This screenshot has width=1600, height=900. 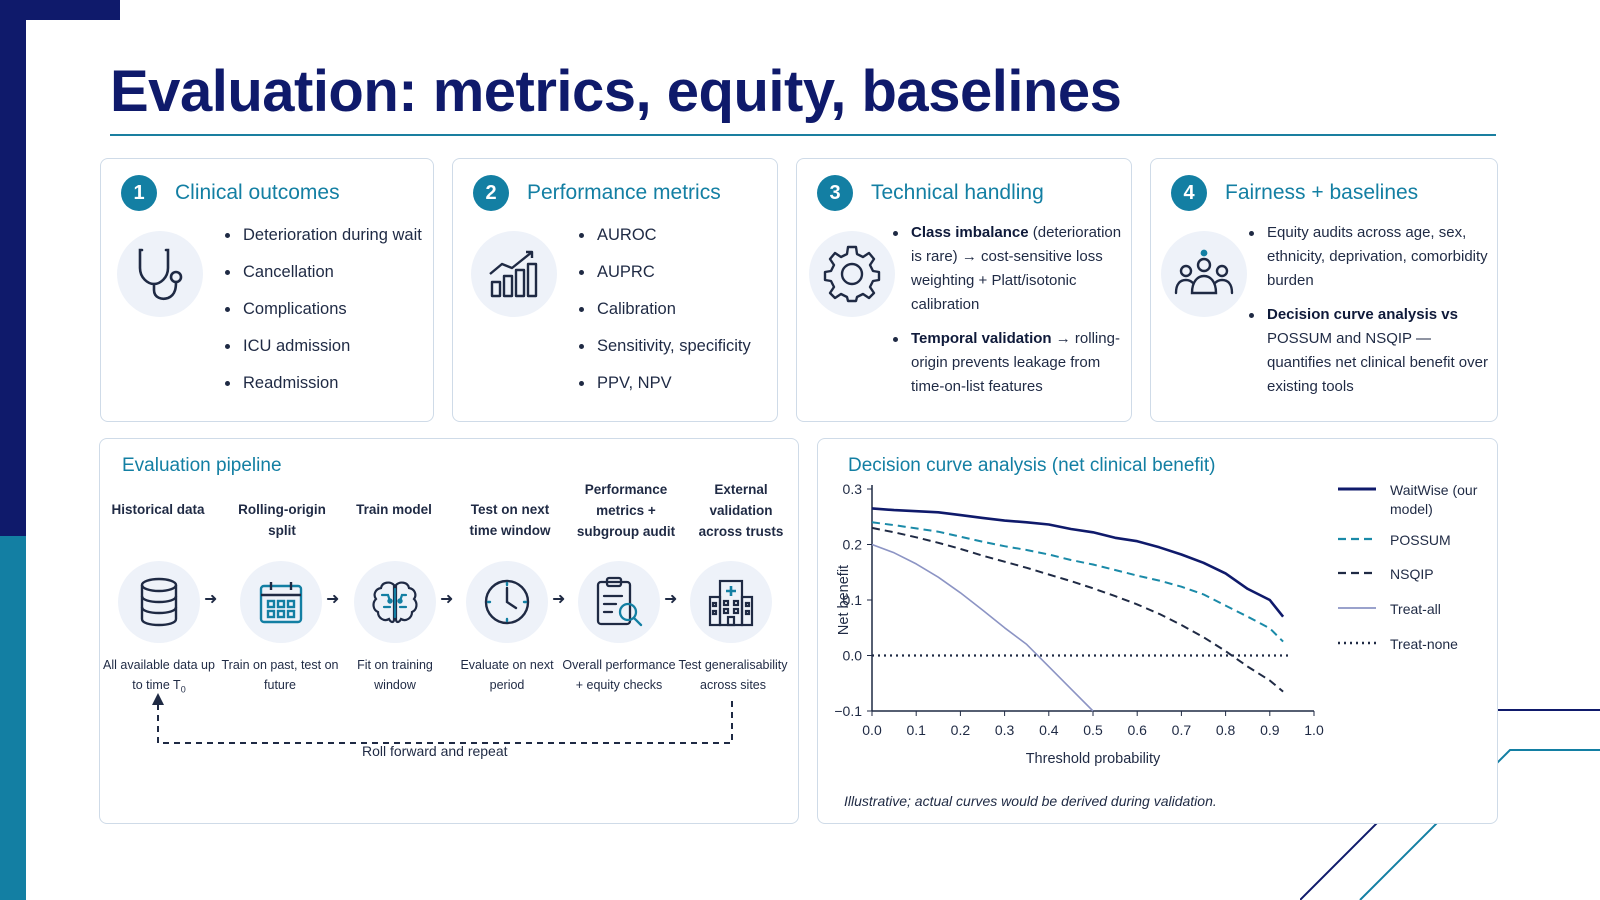 What do you see at coordinates (624, 192) in the screenshot?
I see `card-title: Performance metrics` at bounding box center [624, 192].